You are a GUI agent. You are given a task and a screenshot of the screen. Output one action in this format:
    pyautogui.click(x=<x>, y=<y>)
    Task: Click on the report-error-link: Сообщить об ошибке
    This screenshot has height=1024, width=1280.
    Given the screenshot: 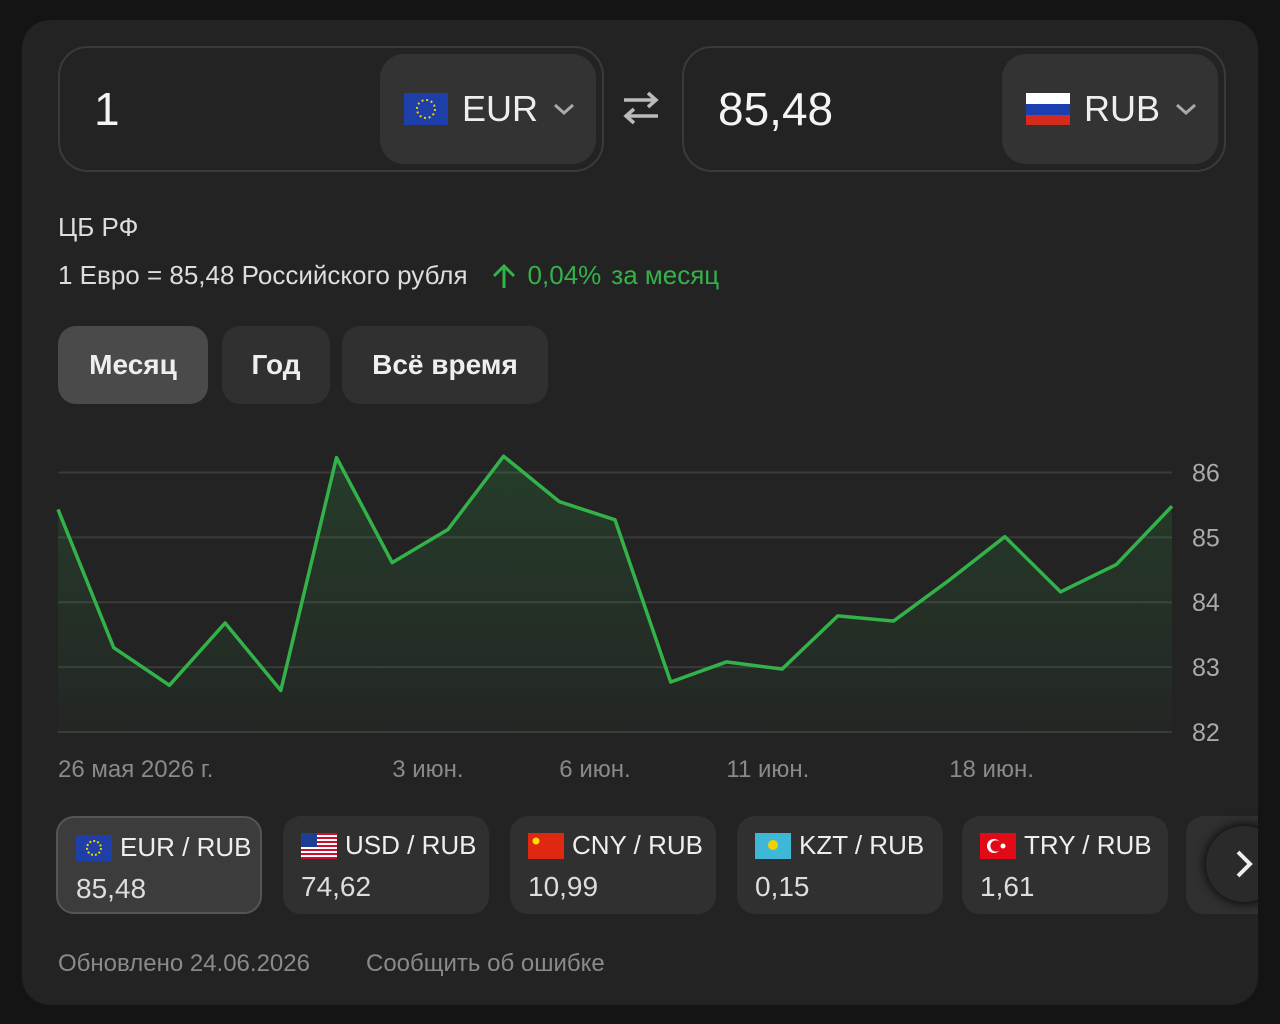 What is the action you would take?
    pyautogui.click(x=485, y=963)
    